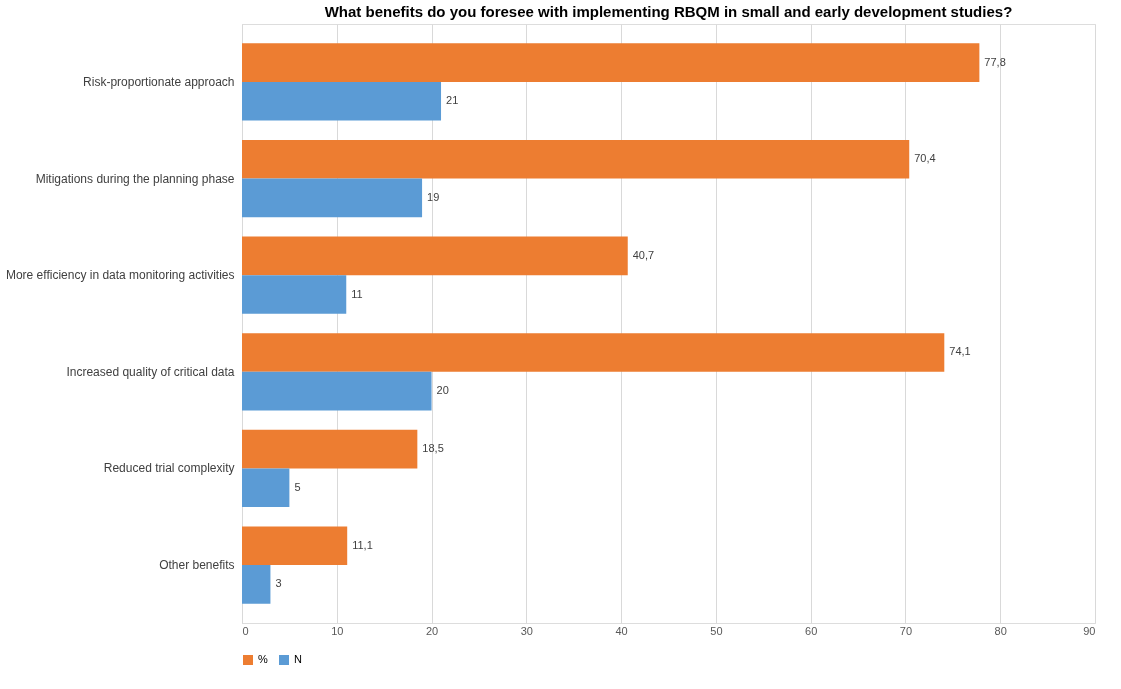 This screenshot has width=1121, height=689. What do you see at coordinates (297, 486) in the screenshot?
I see `data-label: 5` at bounding box center [297, 486].